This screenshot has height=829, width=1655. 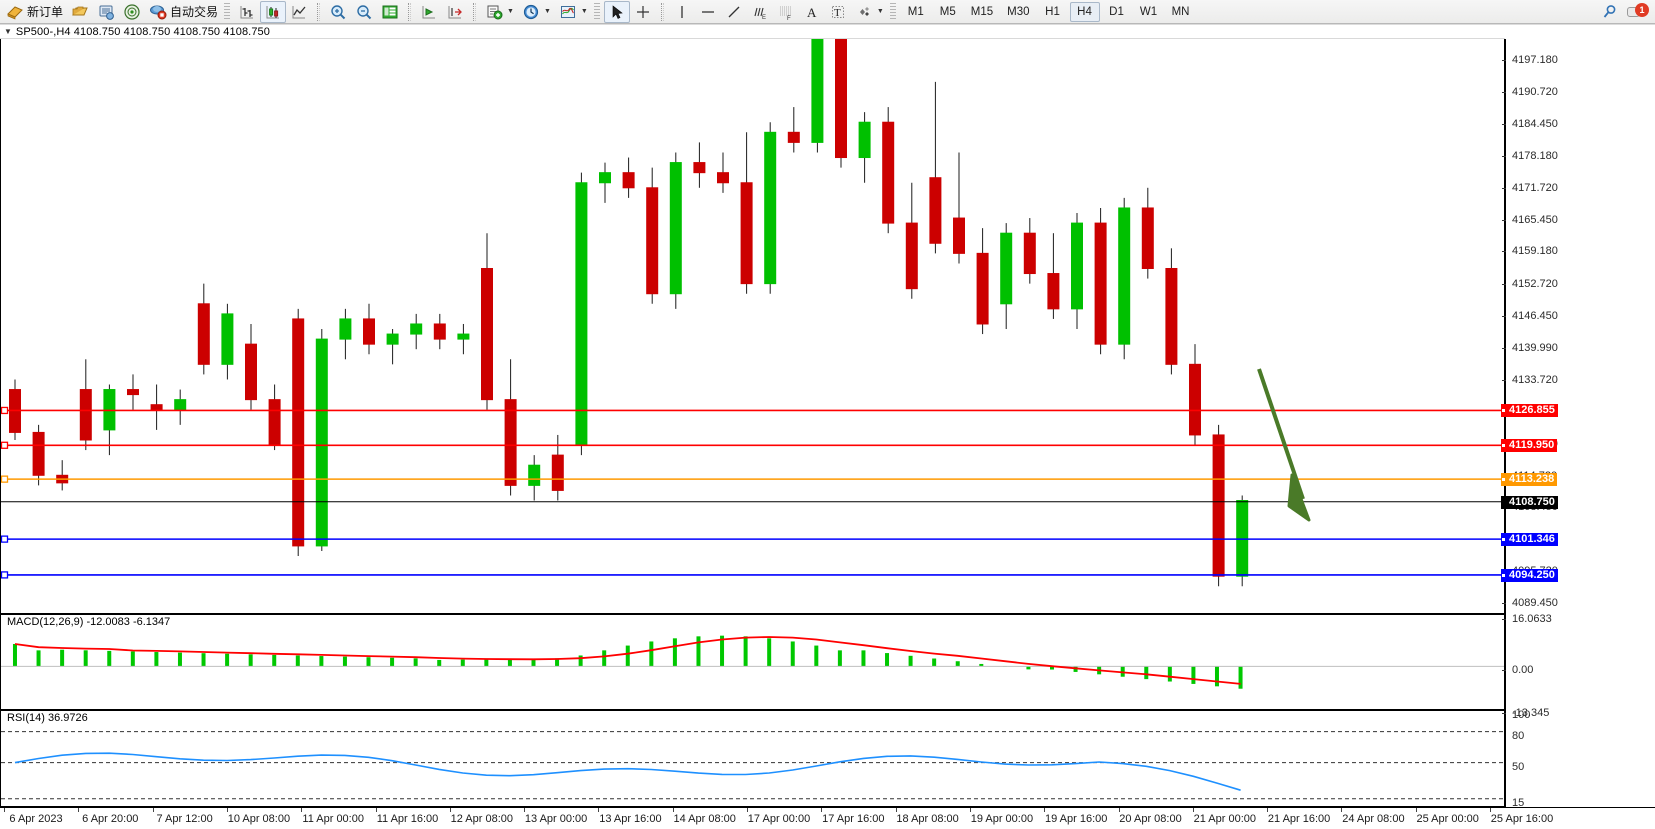 What do you see at coordinates (455, 12) in the screenshot?
I see `chart-autoscroll-button` at bounding box center [455, 12].